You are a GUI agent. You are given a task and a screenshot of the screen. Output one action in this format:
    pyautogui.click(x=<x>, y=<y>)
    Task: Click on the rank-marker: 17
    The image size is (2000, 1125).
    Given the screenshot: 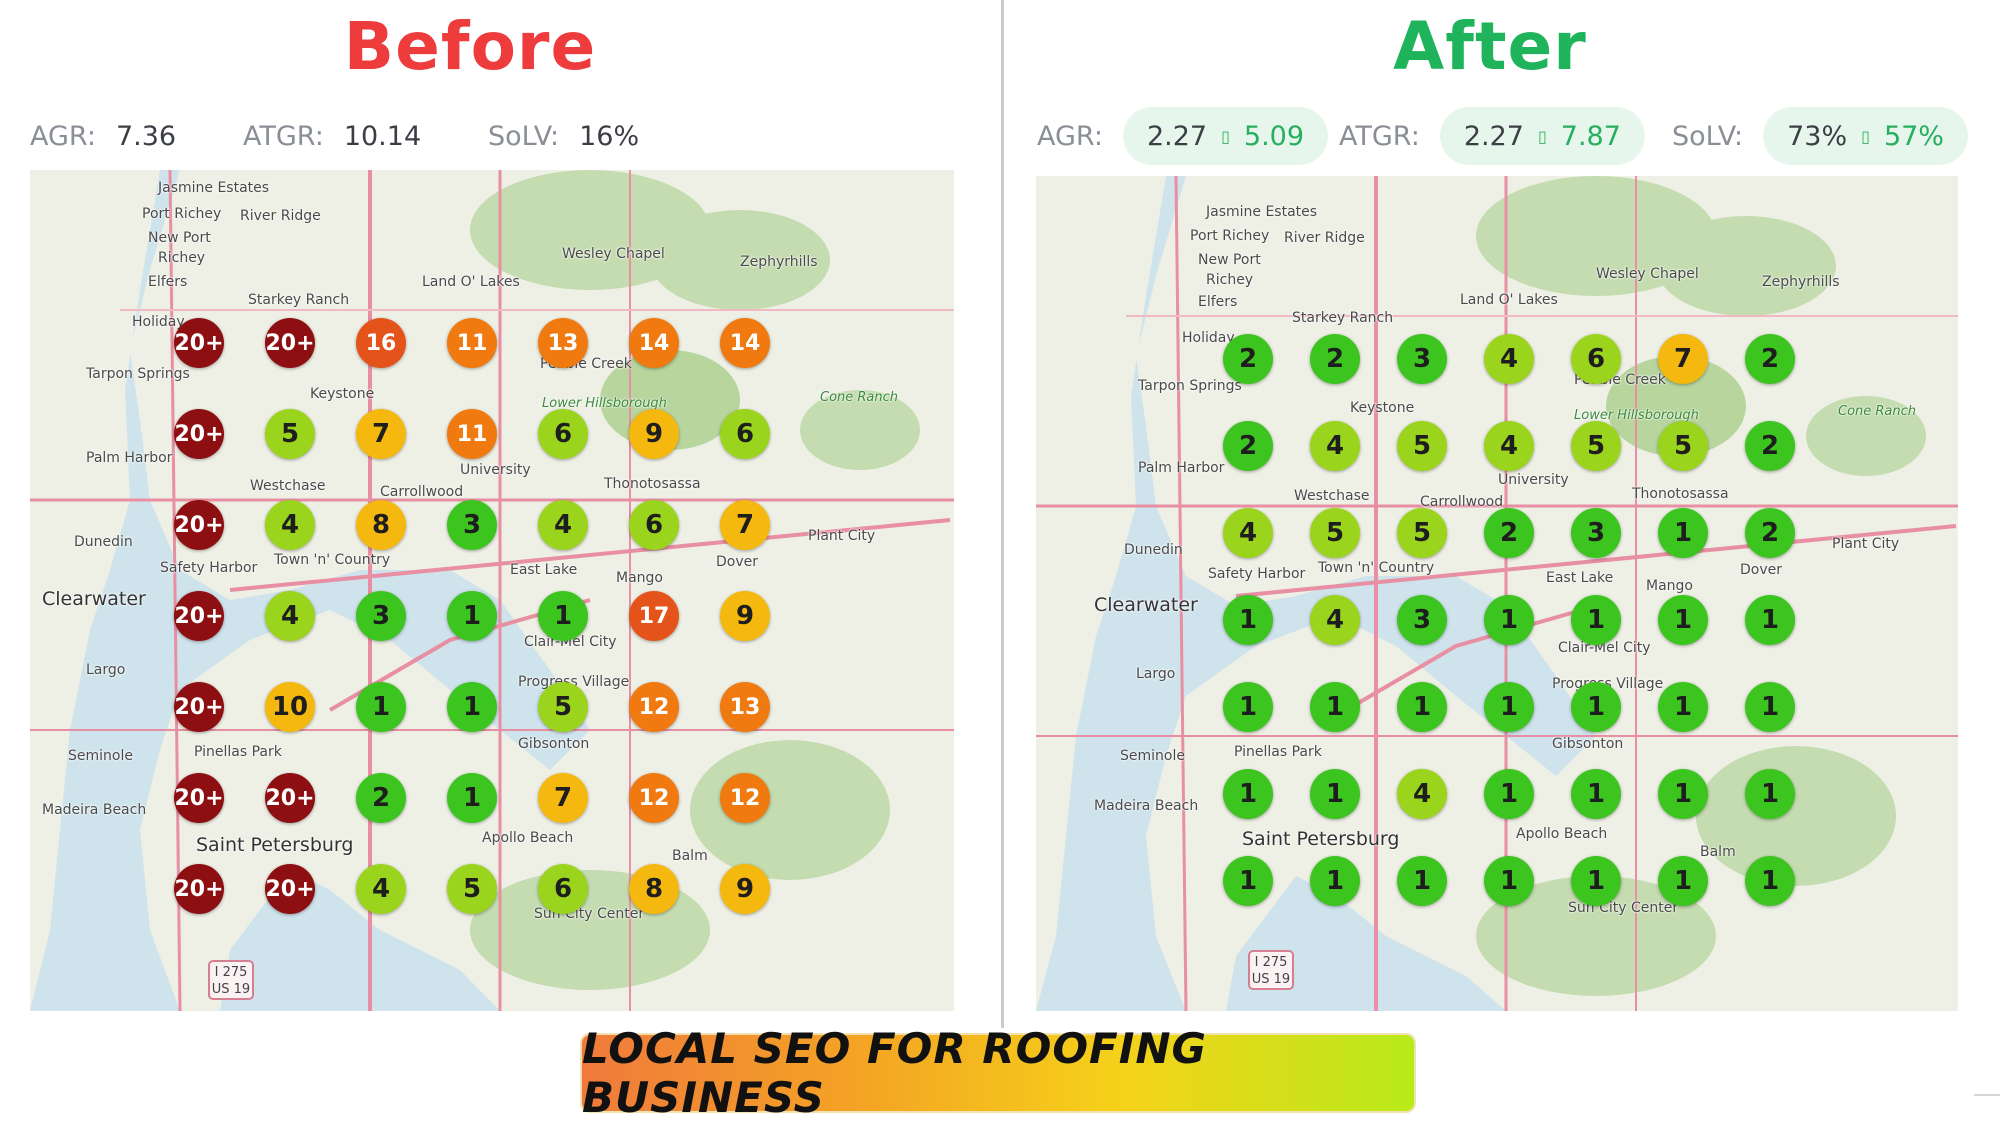 What is the action you would take?
    pyautogui.click(x=654, y=616)
    